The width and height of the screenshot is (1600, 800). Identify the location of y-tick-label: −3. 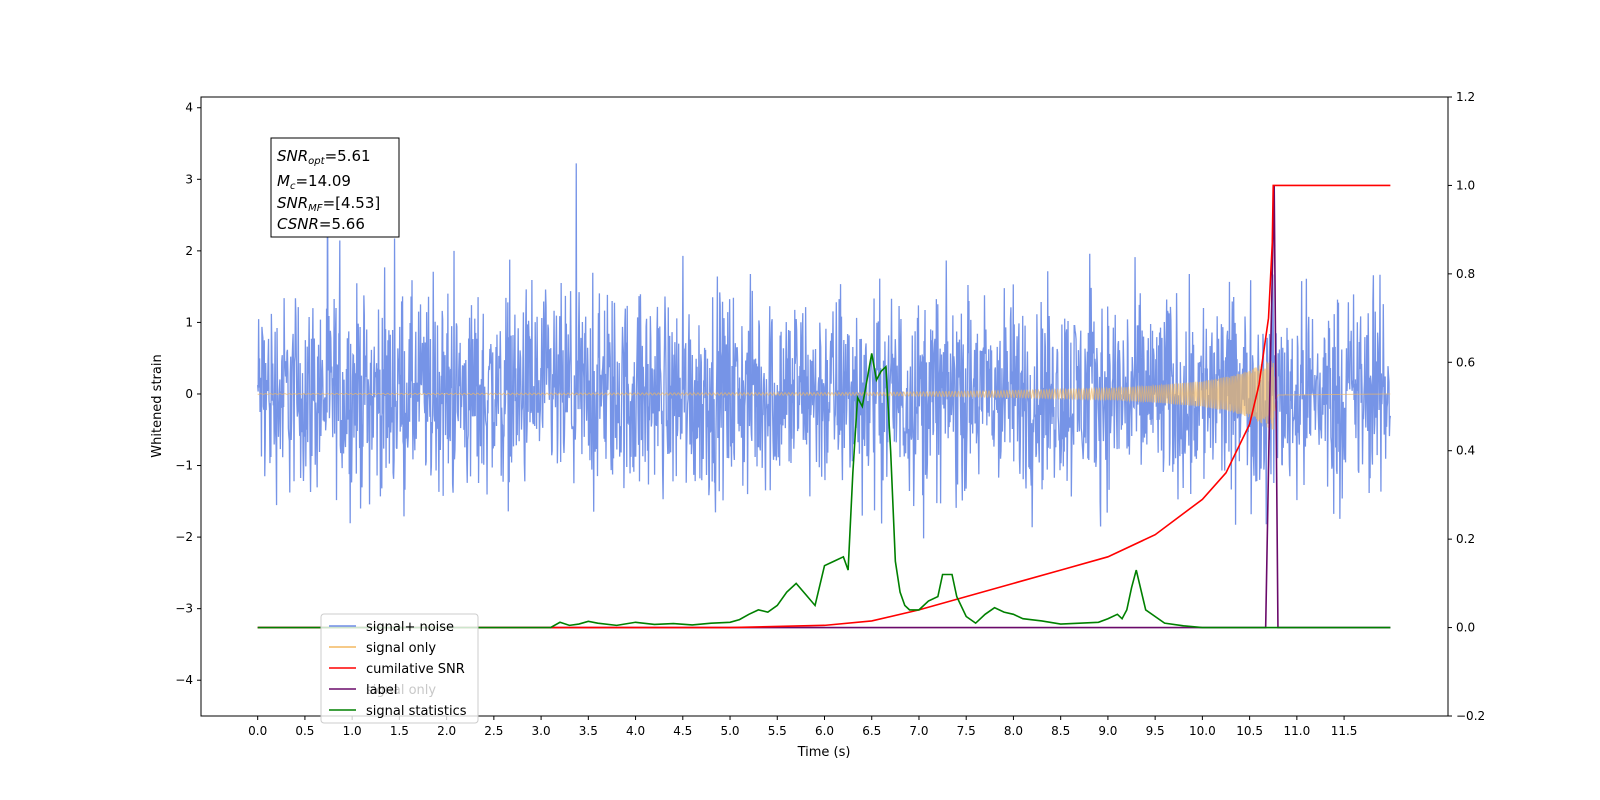
(184, 609).